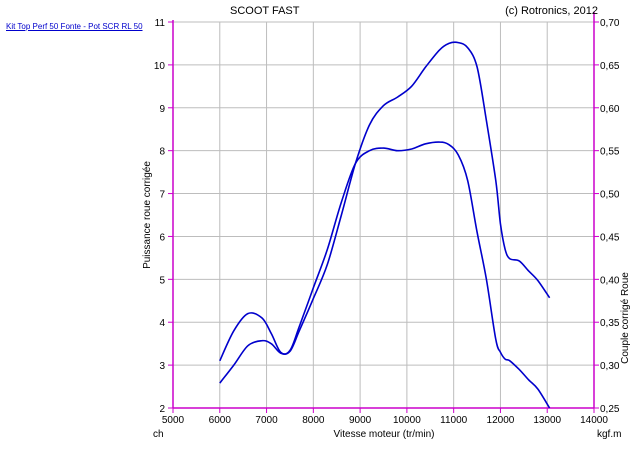  I want to click on left-tick-label: 11, so click(160, 23).